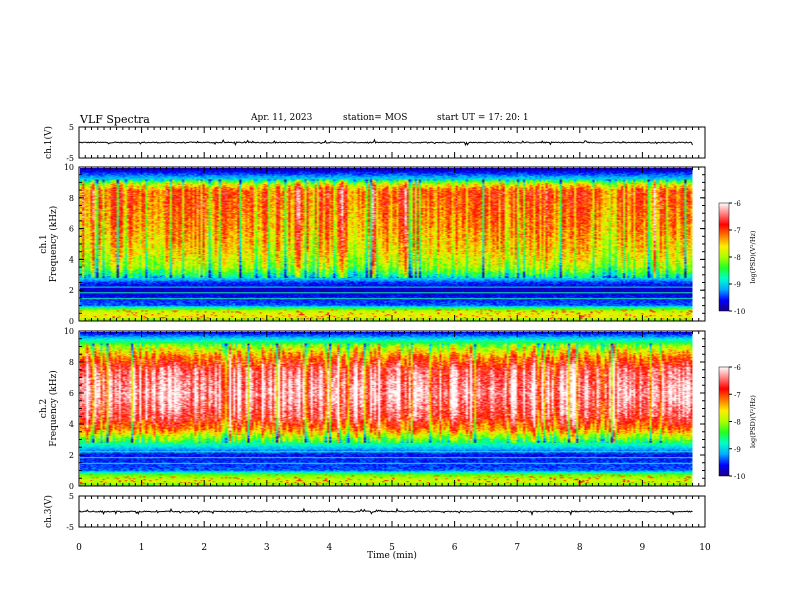 The image size is (792, 612). Describe the element at coordinates (517, 548) in the screenshot. I see `x-tick-label: 7` at that location.